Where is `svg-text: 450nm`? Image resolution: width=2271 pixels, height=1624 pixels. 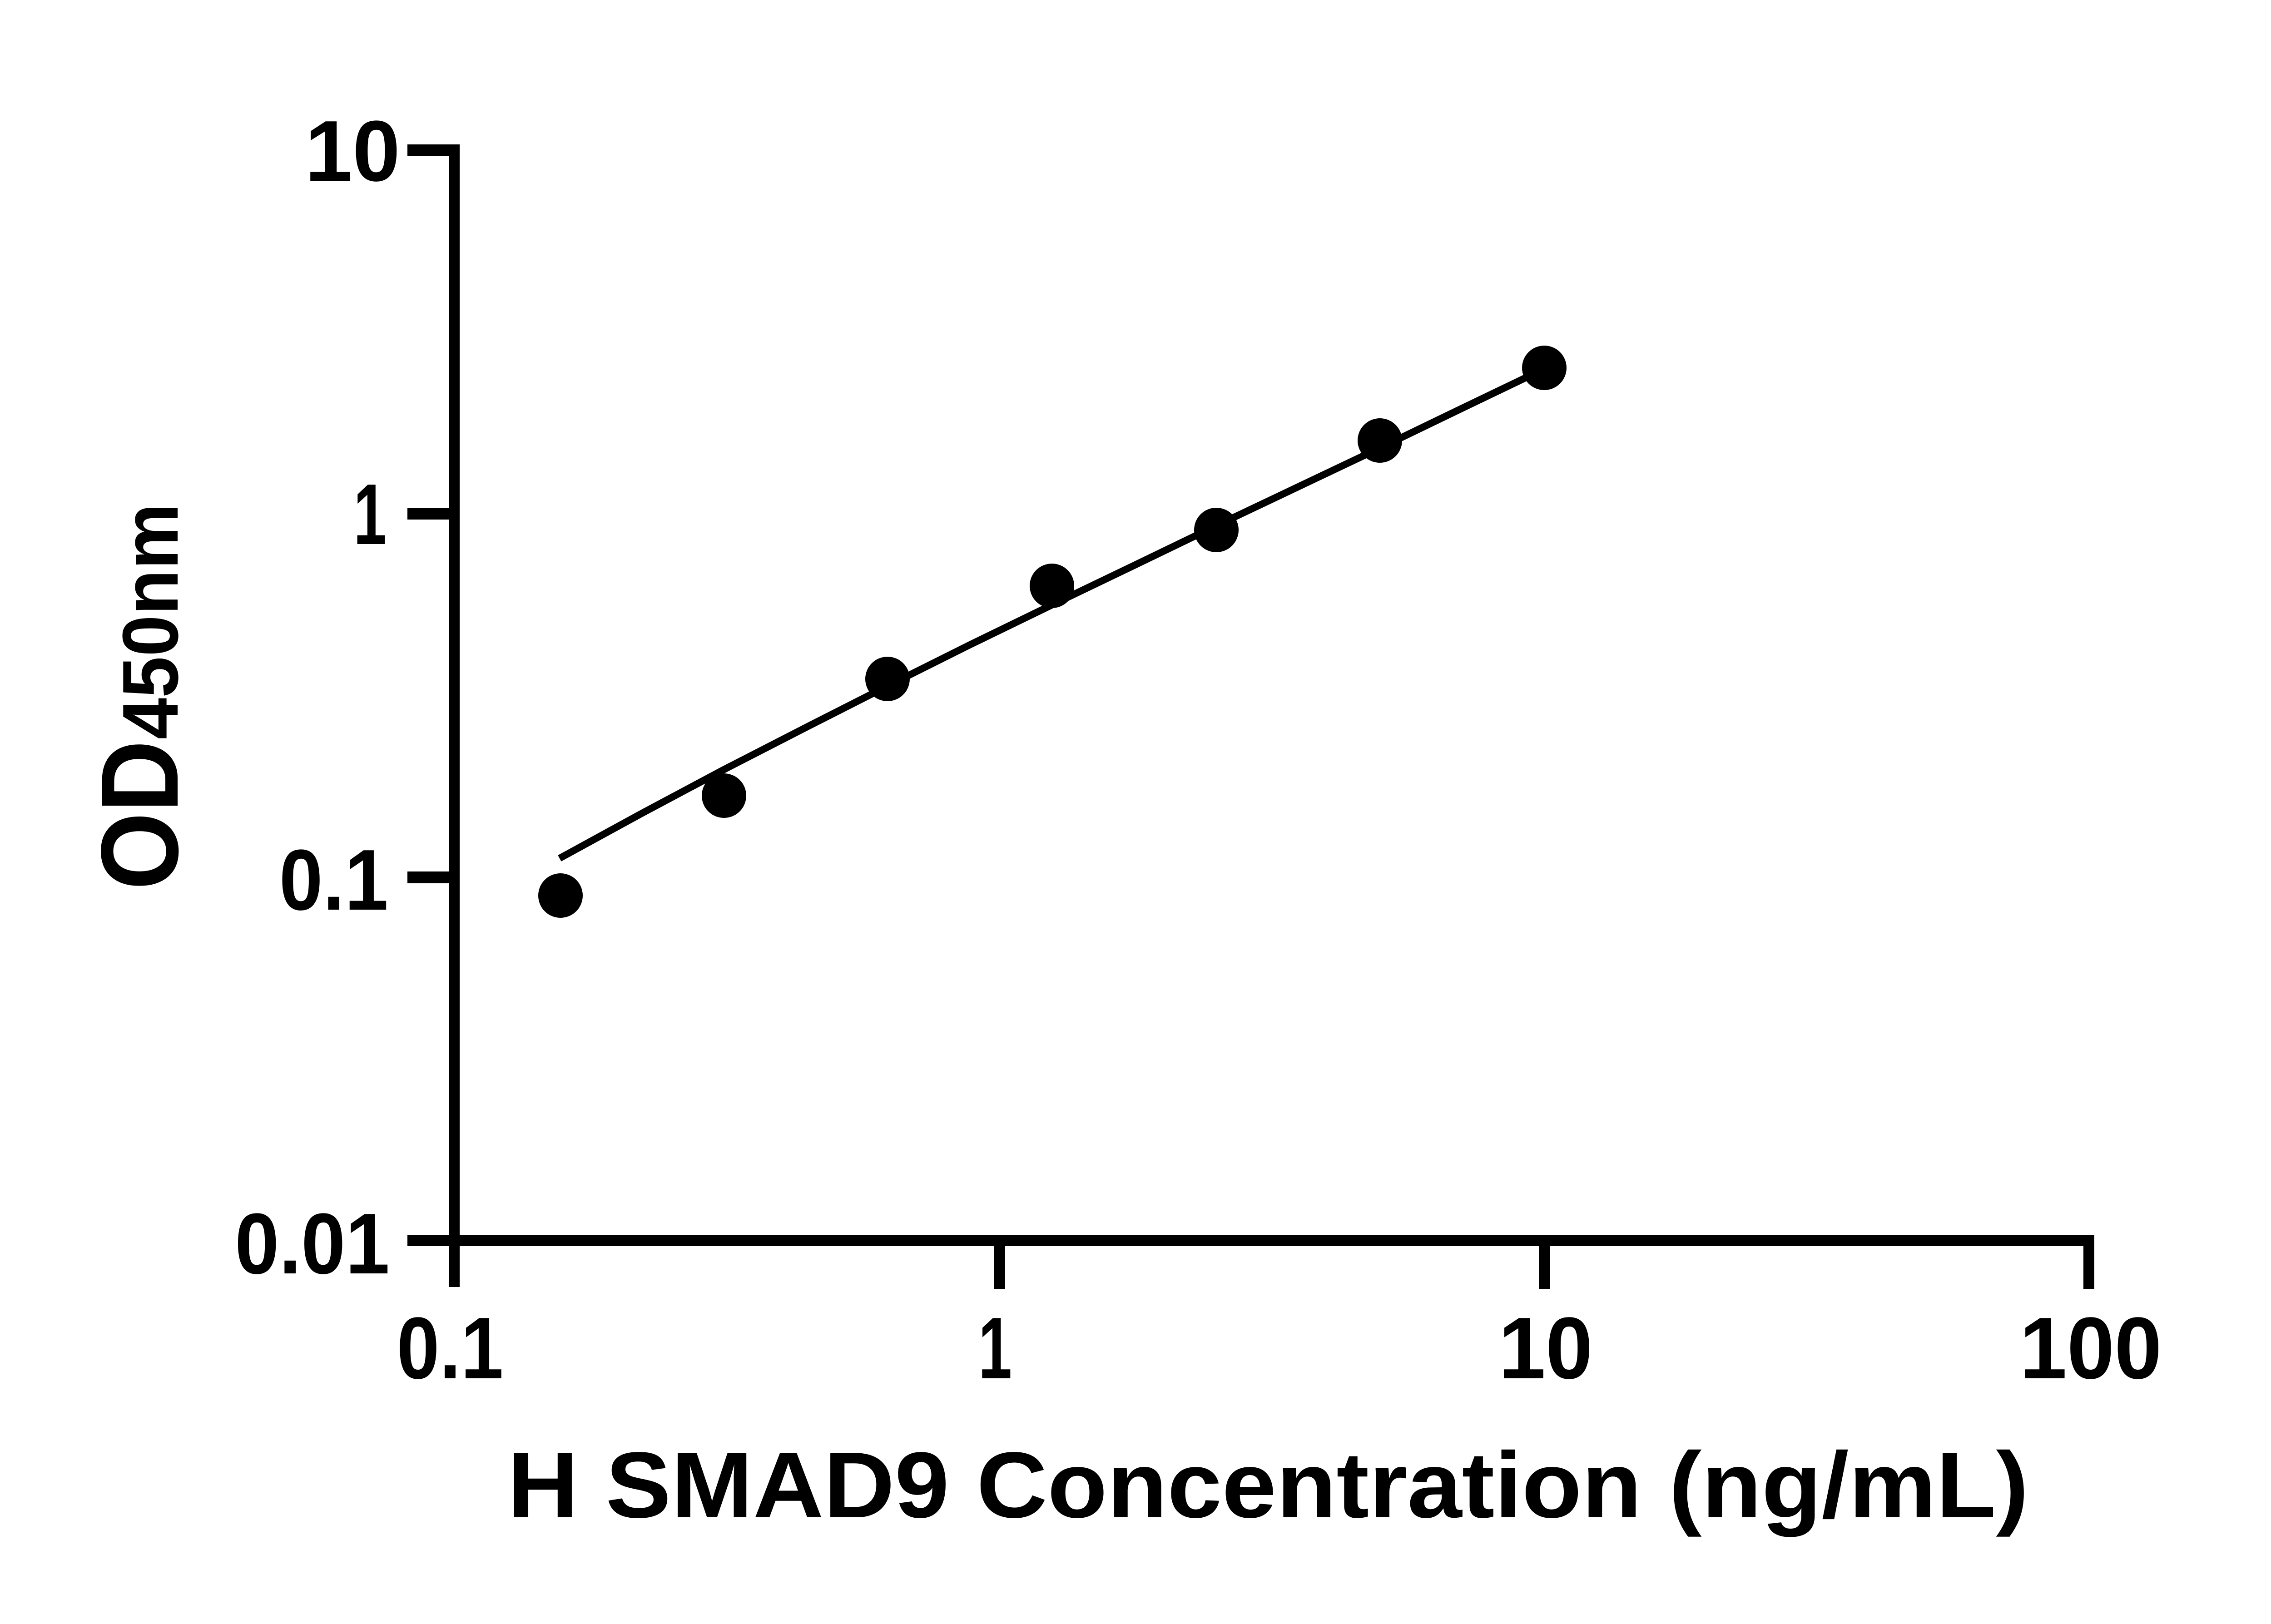
svg-text: 450nm is located at coordinates (150, 621).